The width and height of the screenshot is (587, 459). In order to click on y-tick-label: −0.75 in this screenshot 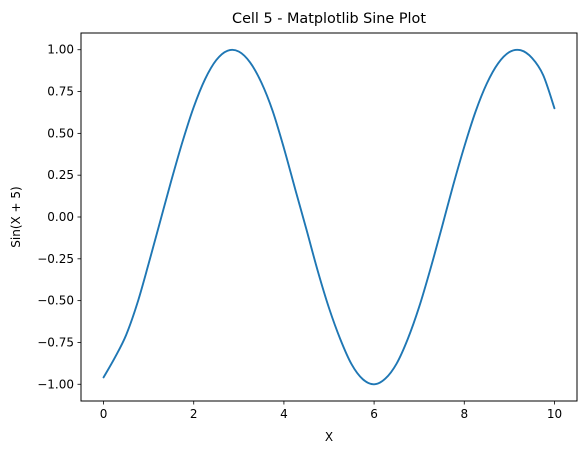, I will do `click(55, 342)`.